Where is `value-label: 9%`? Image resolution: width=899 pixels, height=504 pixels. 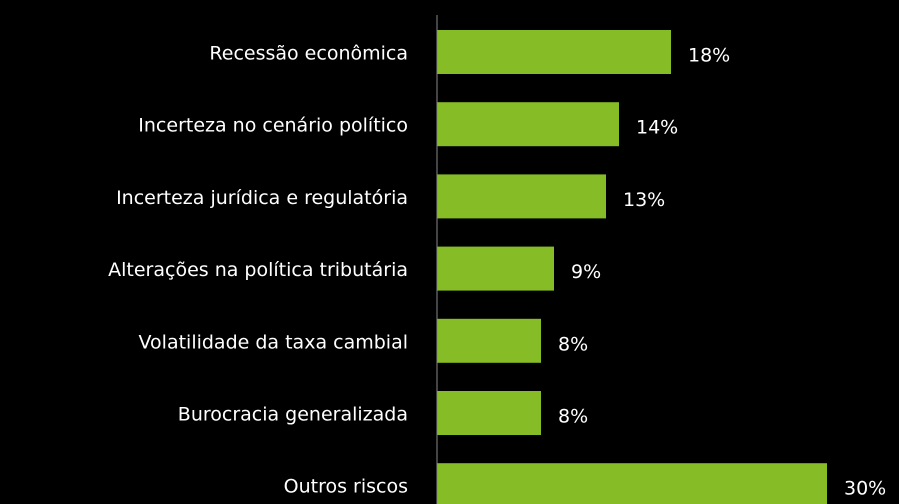
value-label: 9% is located at coordinates (586, 272).